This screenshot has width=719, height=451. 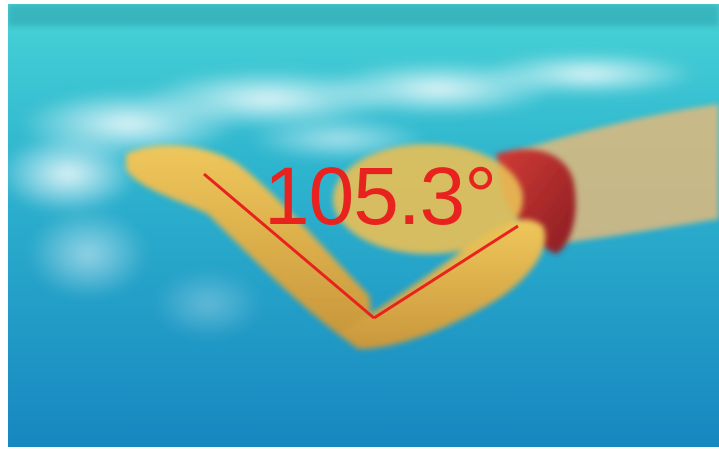 I want to click on surface-shadow, so click(x=363, y=15).